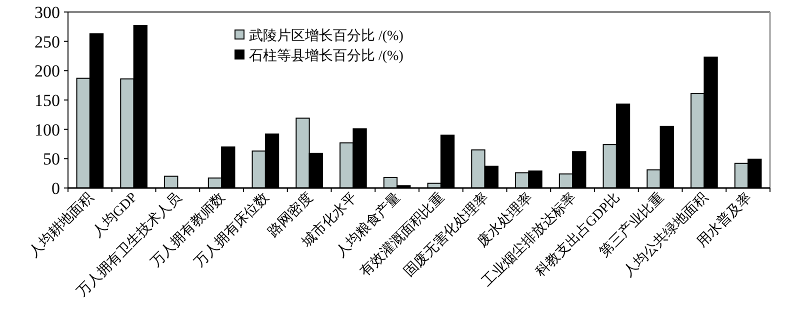 This screenshot has width=787, height=322. What do you see at coordinates (326, 36) in the screenshot?
I see `legend-label: 武陵片区增长百分比 /(%)` at bounding box center [326, 36].